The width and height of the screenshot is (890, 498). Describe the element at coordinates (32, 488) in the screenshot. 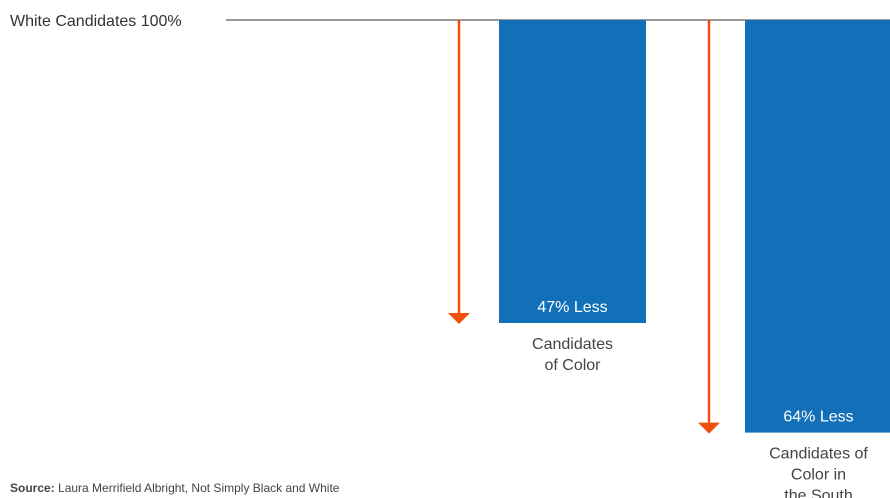

I see `source-label: Source:` at that location.